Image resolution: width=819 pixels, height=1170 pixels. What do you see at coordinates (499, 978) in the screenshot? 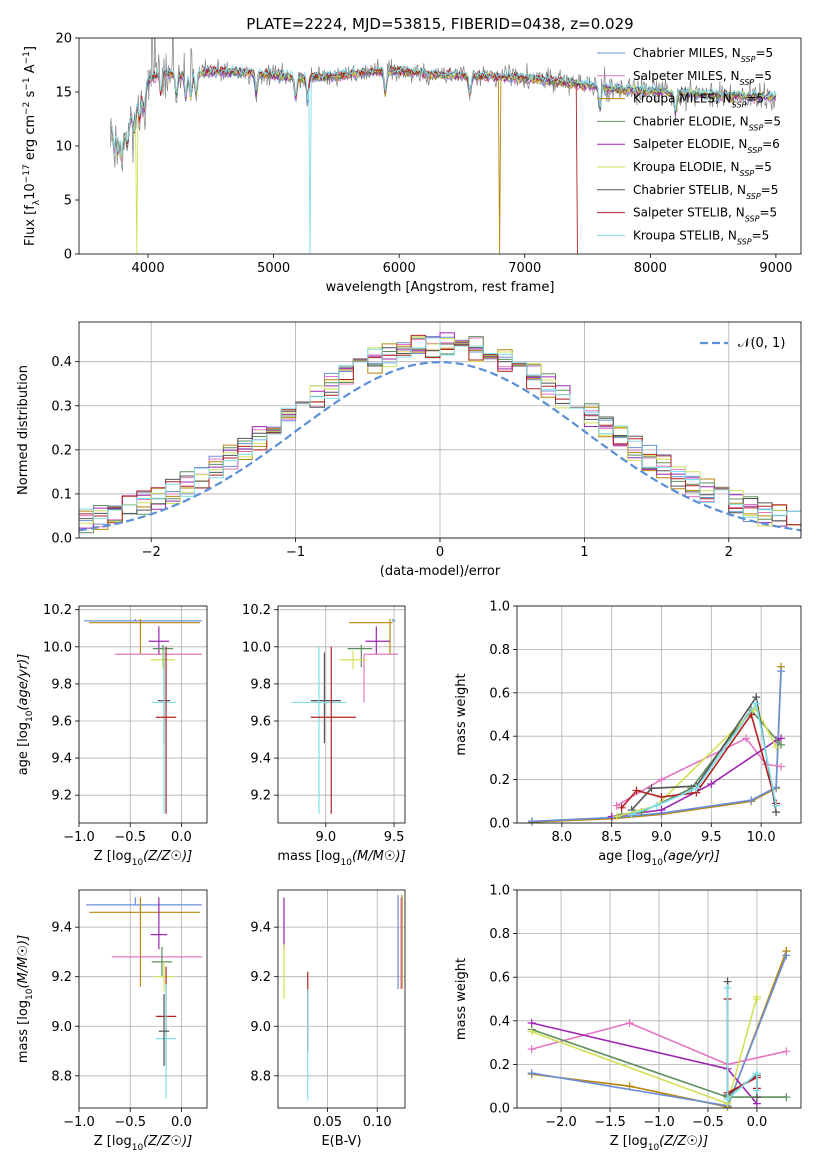
I see `weight-vs-z-y-tick-label: 0.6` at bounding box center [499, 978].